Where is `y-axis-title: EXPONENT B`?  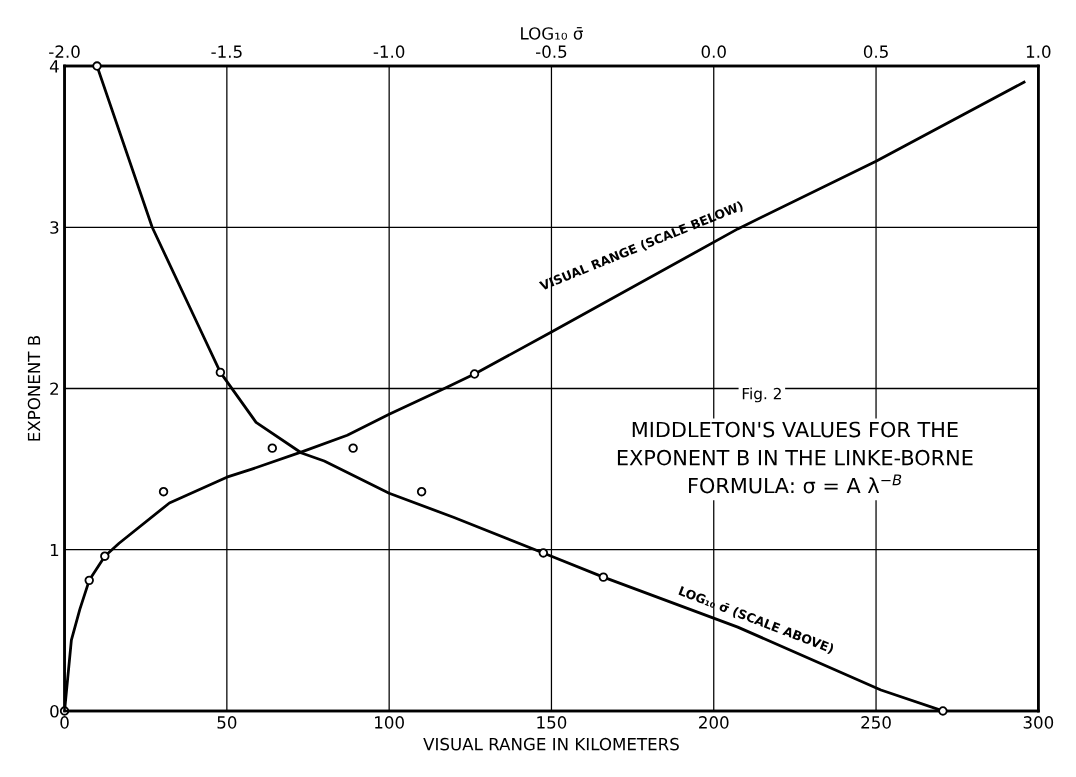
y-axis-title: EXPONENT B is located at coordinates (34, 388).